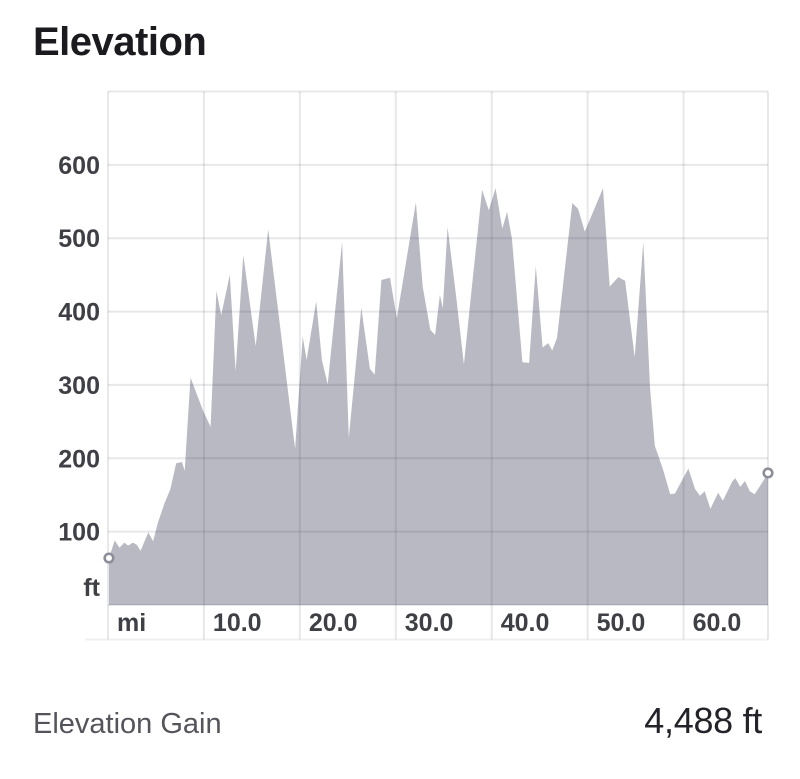 The image size is (800, 779). What do you see at coordinates (131, 623) in the screenshot?
I see `x-tick-0: mi` at bounding box center [131, 623].